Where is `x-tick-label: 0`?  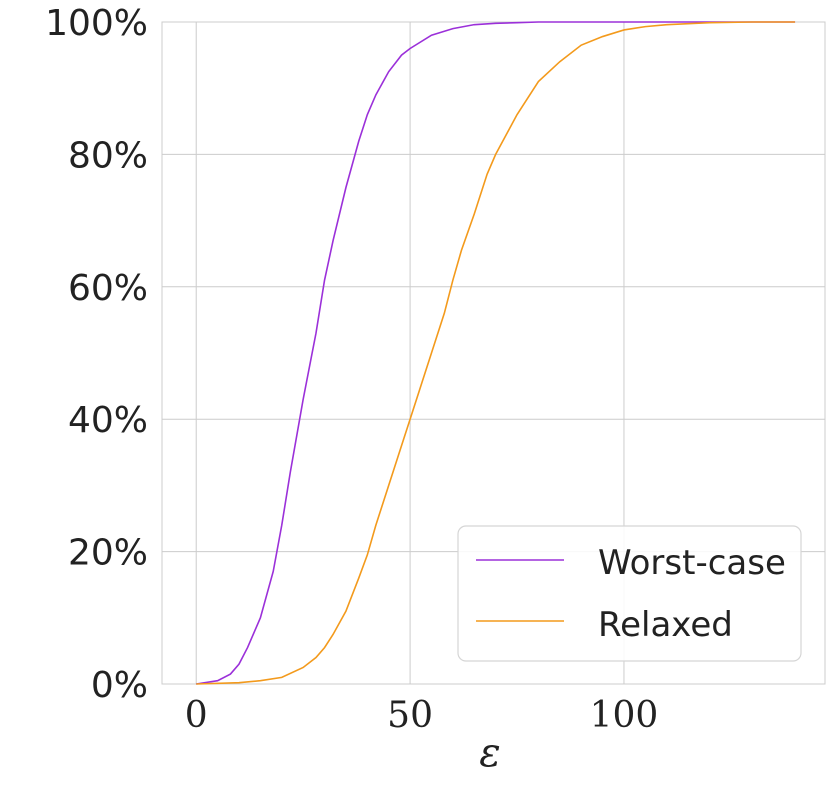
x-tick-label: 0 is located at coordinates (196, 715).